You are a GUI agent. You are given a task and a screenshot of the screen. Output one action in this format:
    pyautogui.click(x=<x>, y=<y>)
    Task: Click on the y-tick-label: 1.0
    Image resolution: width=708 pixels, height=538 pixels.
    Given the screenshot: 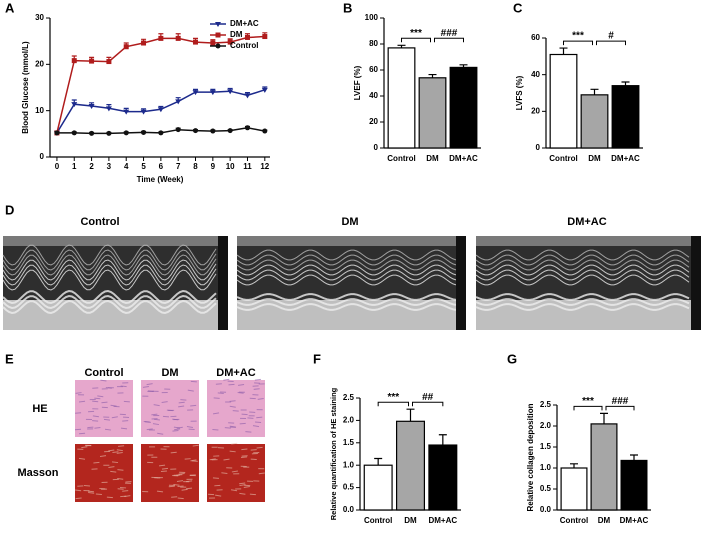 What is the action you would take?
    pyautogui.click(x=349, y=464)
    